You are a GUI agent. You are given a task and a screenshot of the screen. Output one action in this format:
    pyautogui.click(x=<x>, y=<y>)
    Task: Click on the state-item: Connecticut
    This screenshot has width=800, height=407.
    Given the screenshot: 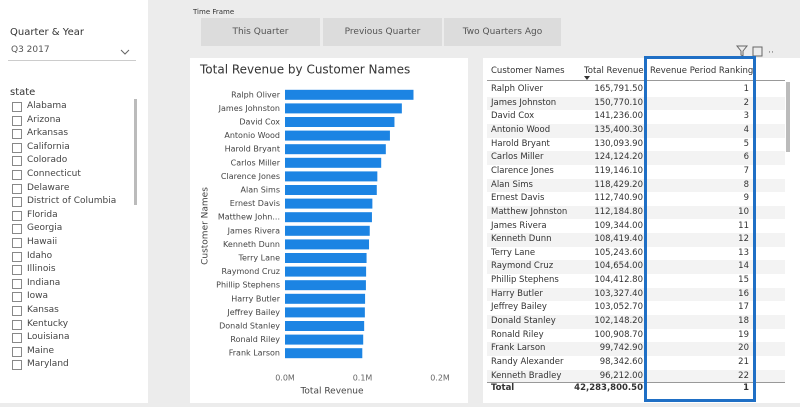 What is the action you would take?
    pyautogui.click(x=54, y=174)
    